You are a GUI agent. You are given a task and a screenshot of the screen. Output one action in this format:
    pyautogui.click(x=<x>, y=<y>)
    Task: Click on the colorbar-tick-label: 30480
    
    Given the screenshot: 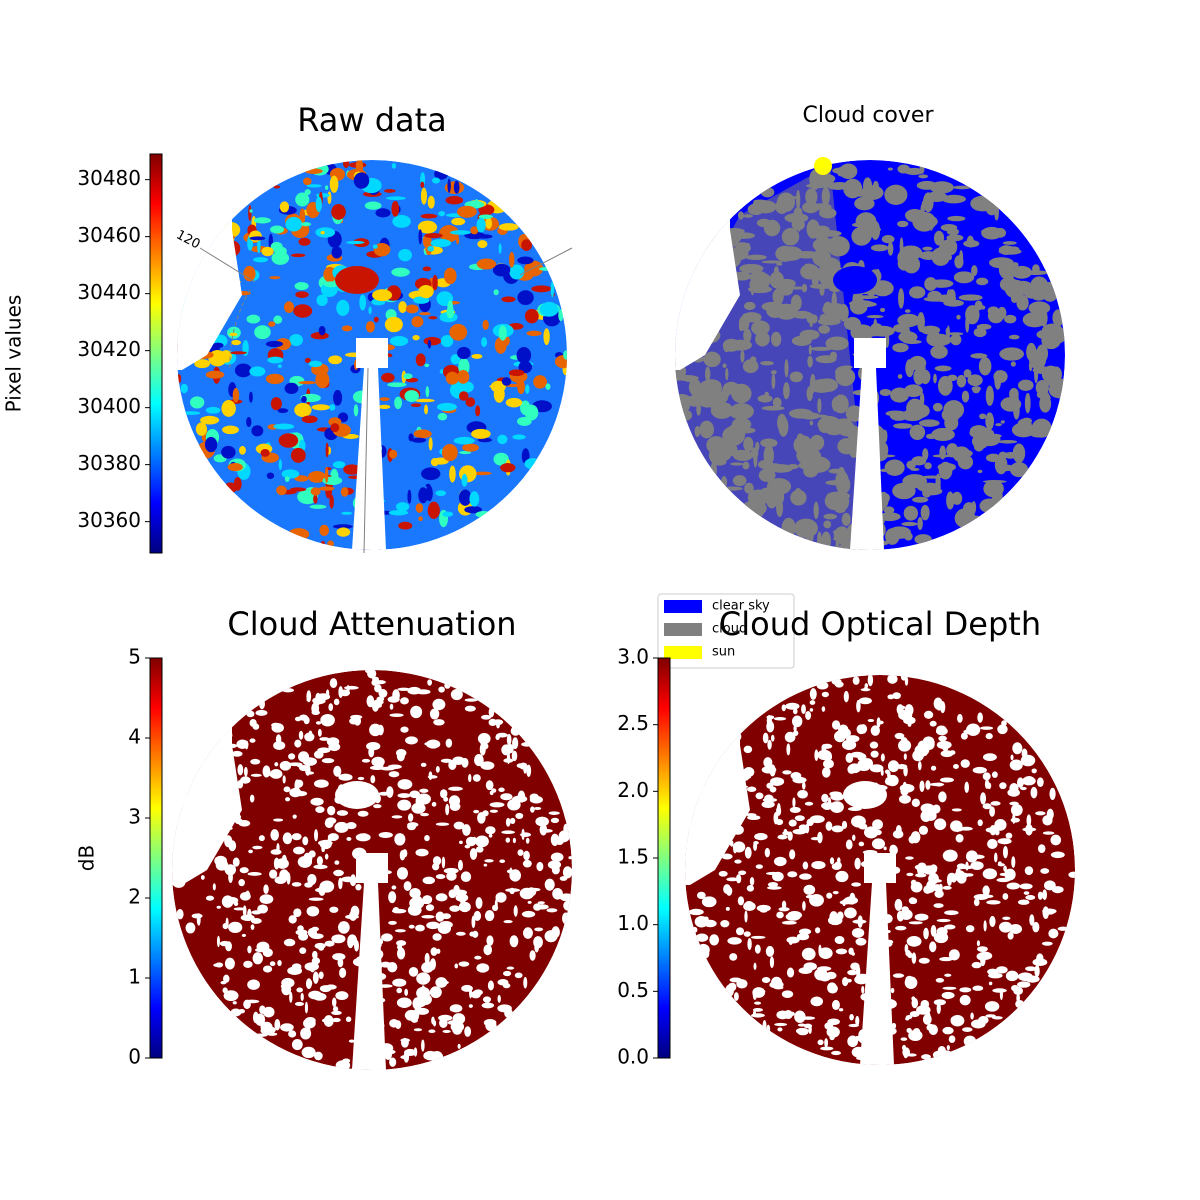 What is the action you would take?
    pyautogui.click(x=109, y=178)
    